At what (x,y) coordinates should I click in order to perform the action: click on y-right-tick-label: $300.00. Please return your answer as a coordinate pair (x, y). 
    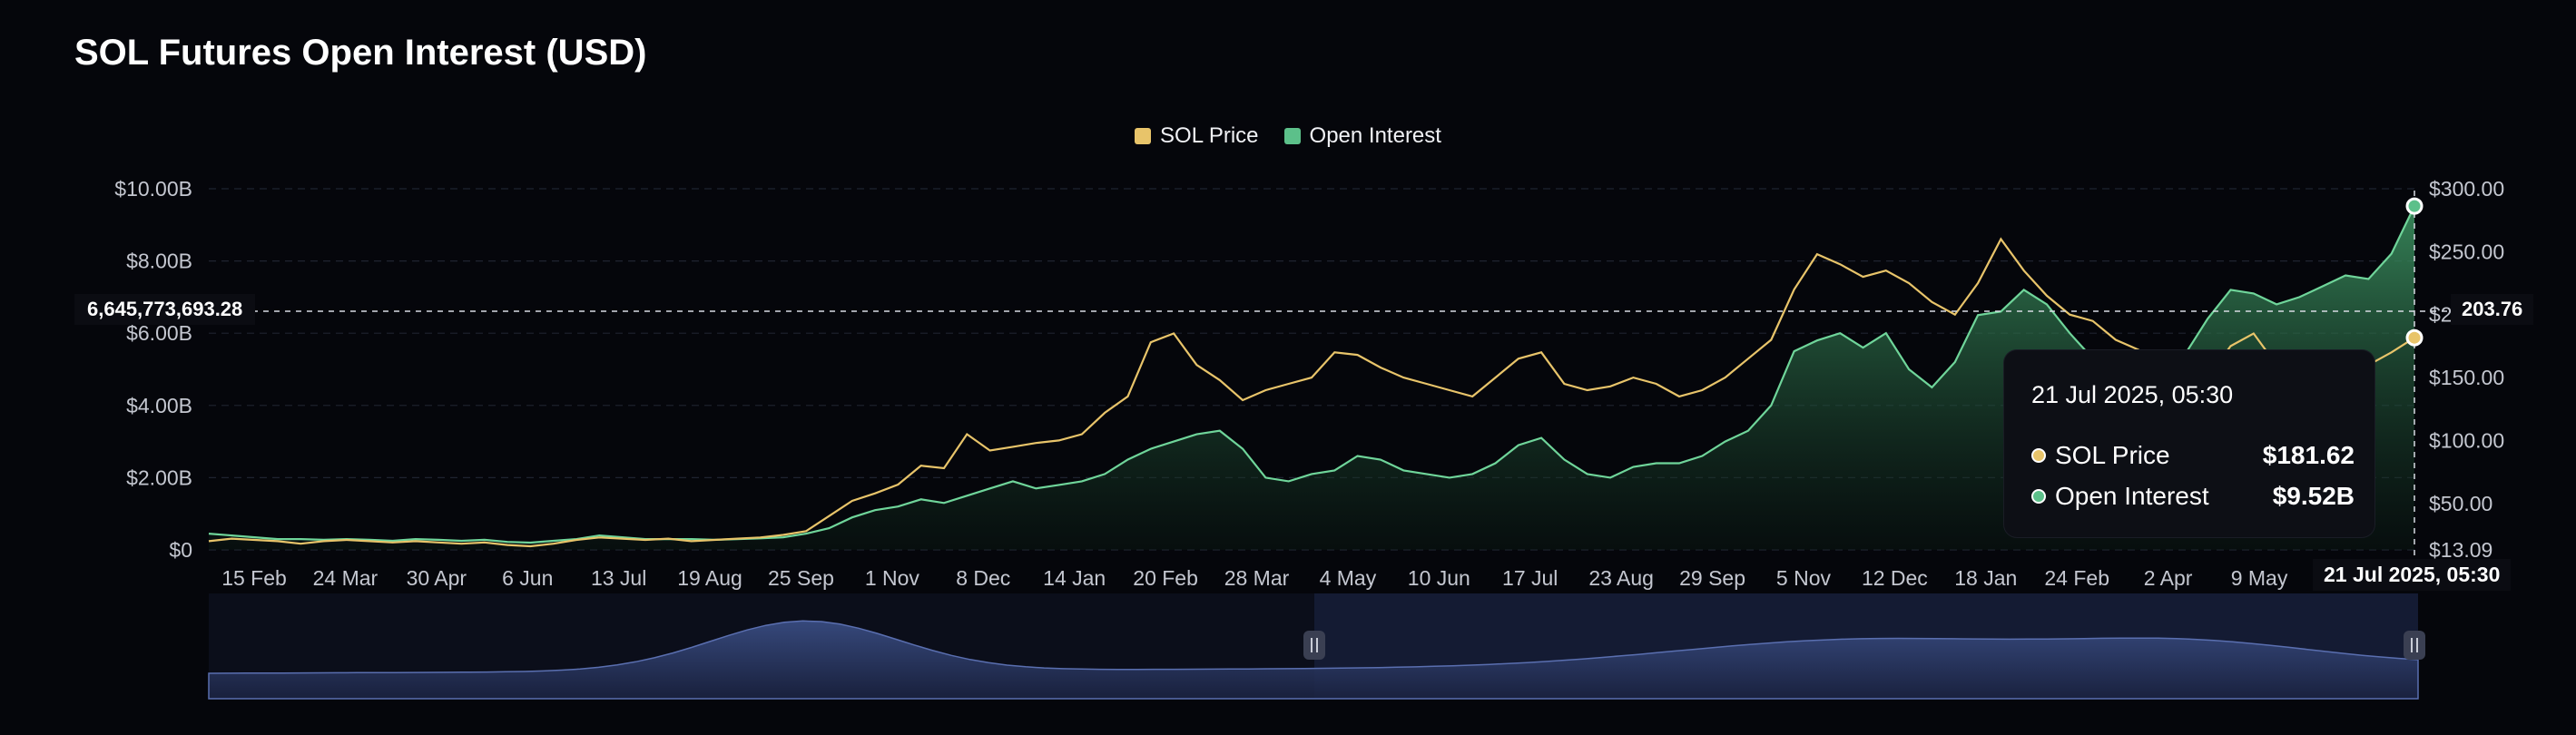
    Looking at the image, I should click on (2466, 189).